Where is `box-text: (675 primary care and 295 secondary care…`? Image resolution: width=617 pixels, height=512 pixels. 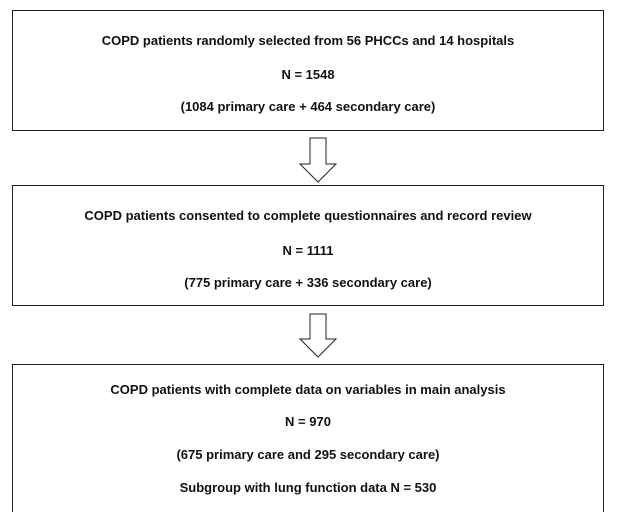 box-text: (675 primary care and 295 secondary care… is located at coordinates (308, 454).